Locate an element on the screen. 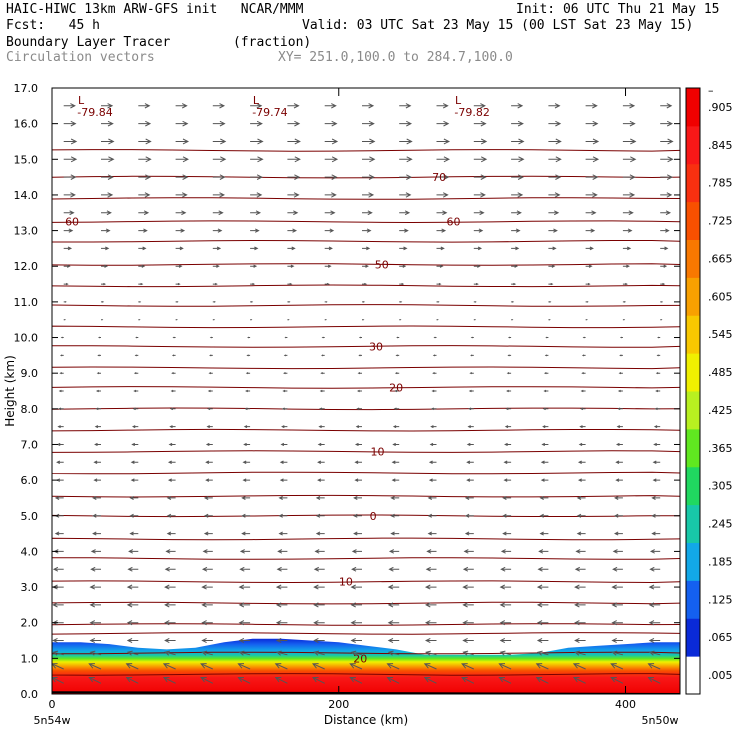  colorbar-label: .005 is located at coordinates (720, 675).